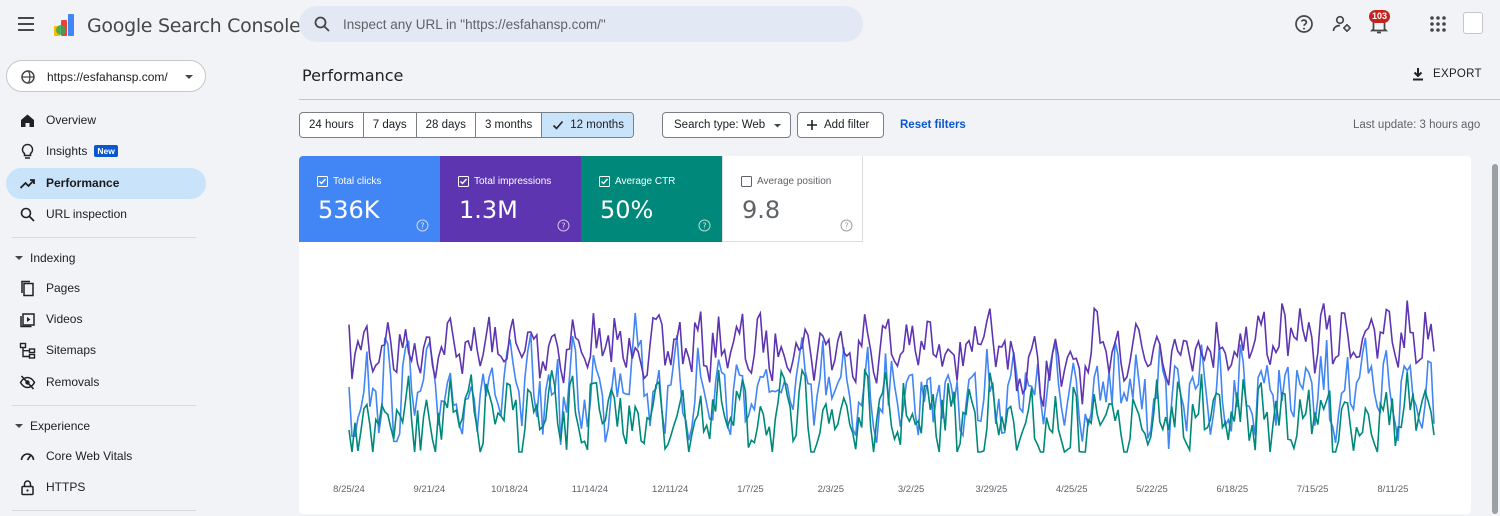 This screenshot has height=516, width=1500. Describe the element at coordinates (64, 319) in the screenshot. I see `sidebar-item-label: Videos` at that location.